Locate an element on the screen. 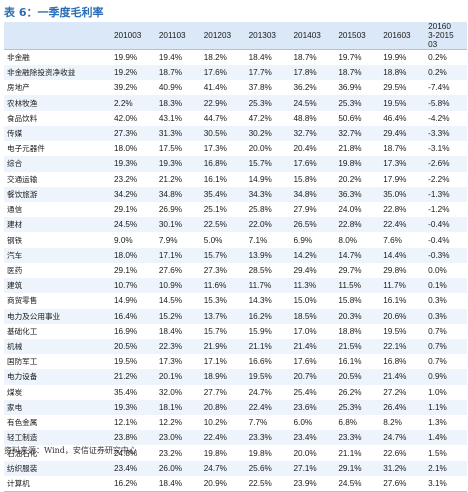  table-cell: -7.4% is located at coordinates (439, 88).